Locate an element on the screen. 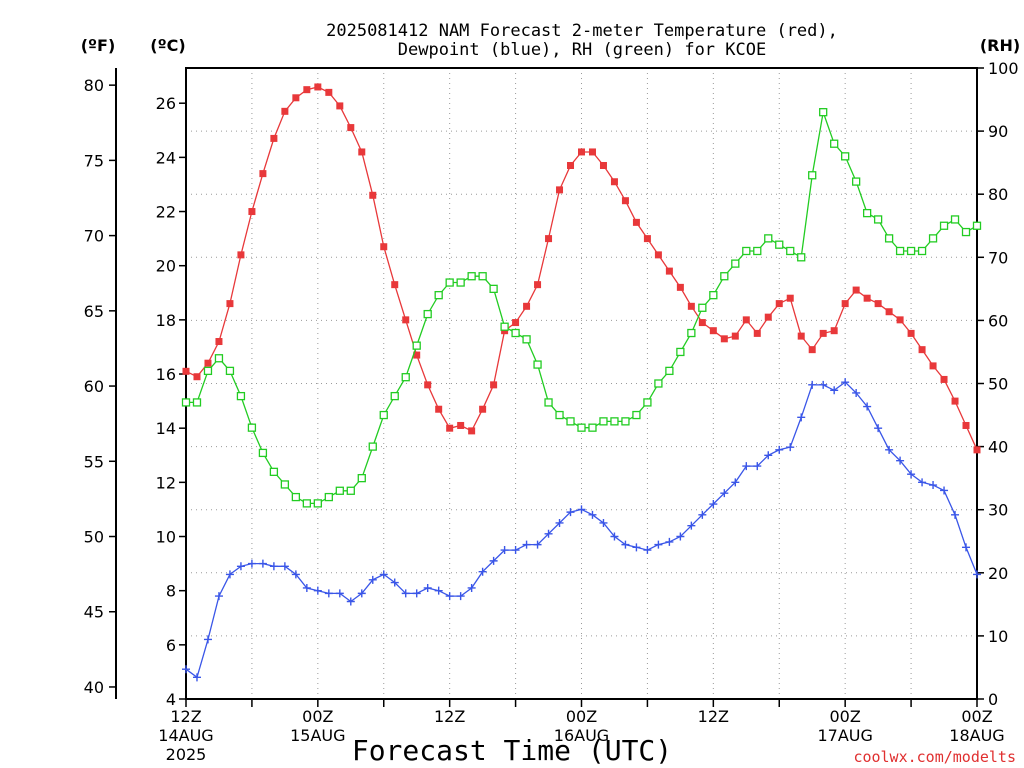 Image resolution: width=1024 pixels, height=768 pixels. time-tick-label: 00Z is located at coordinates (317, 716).